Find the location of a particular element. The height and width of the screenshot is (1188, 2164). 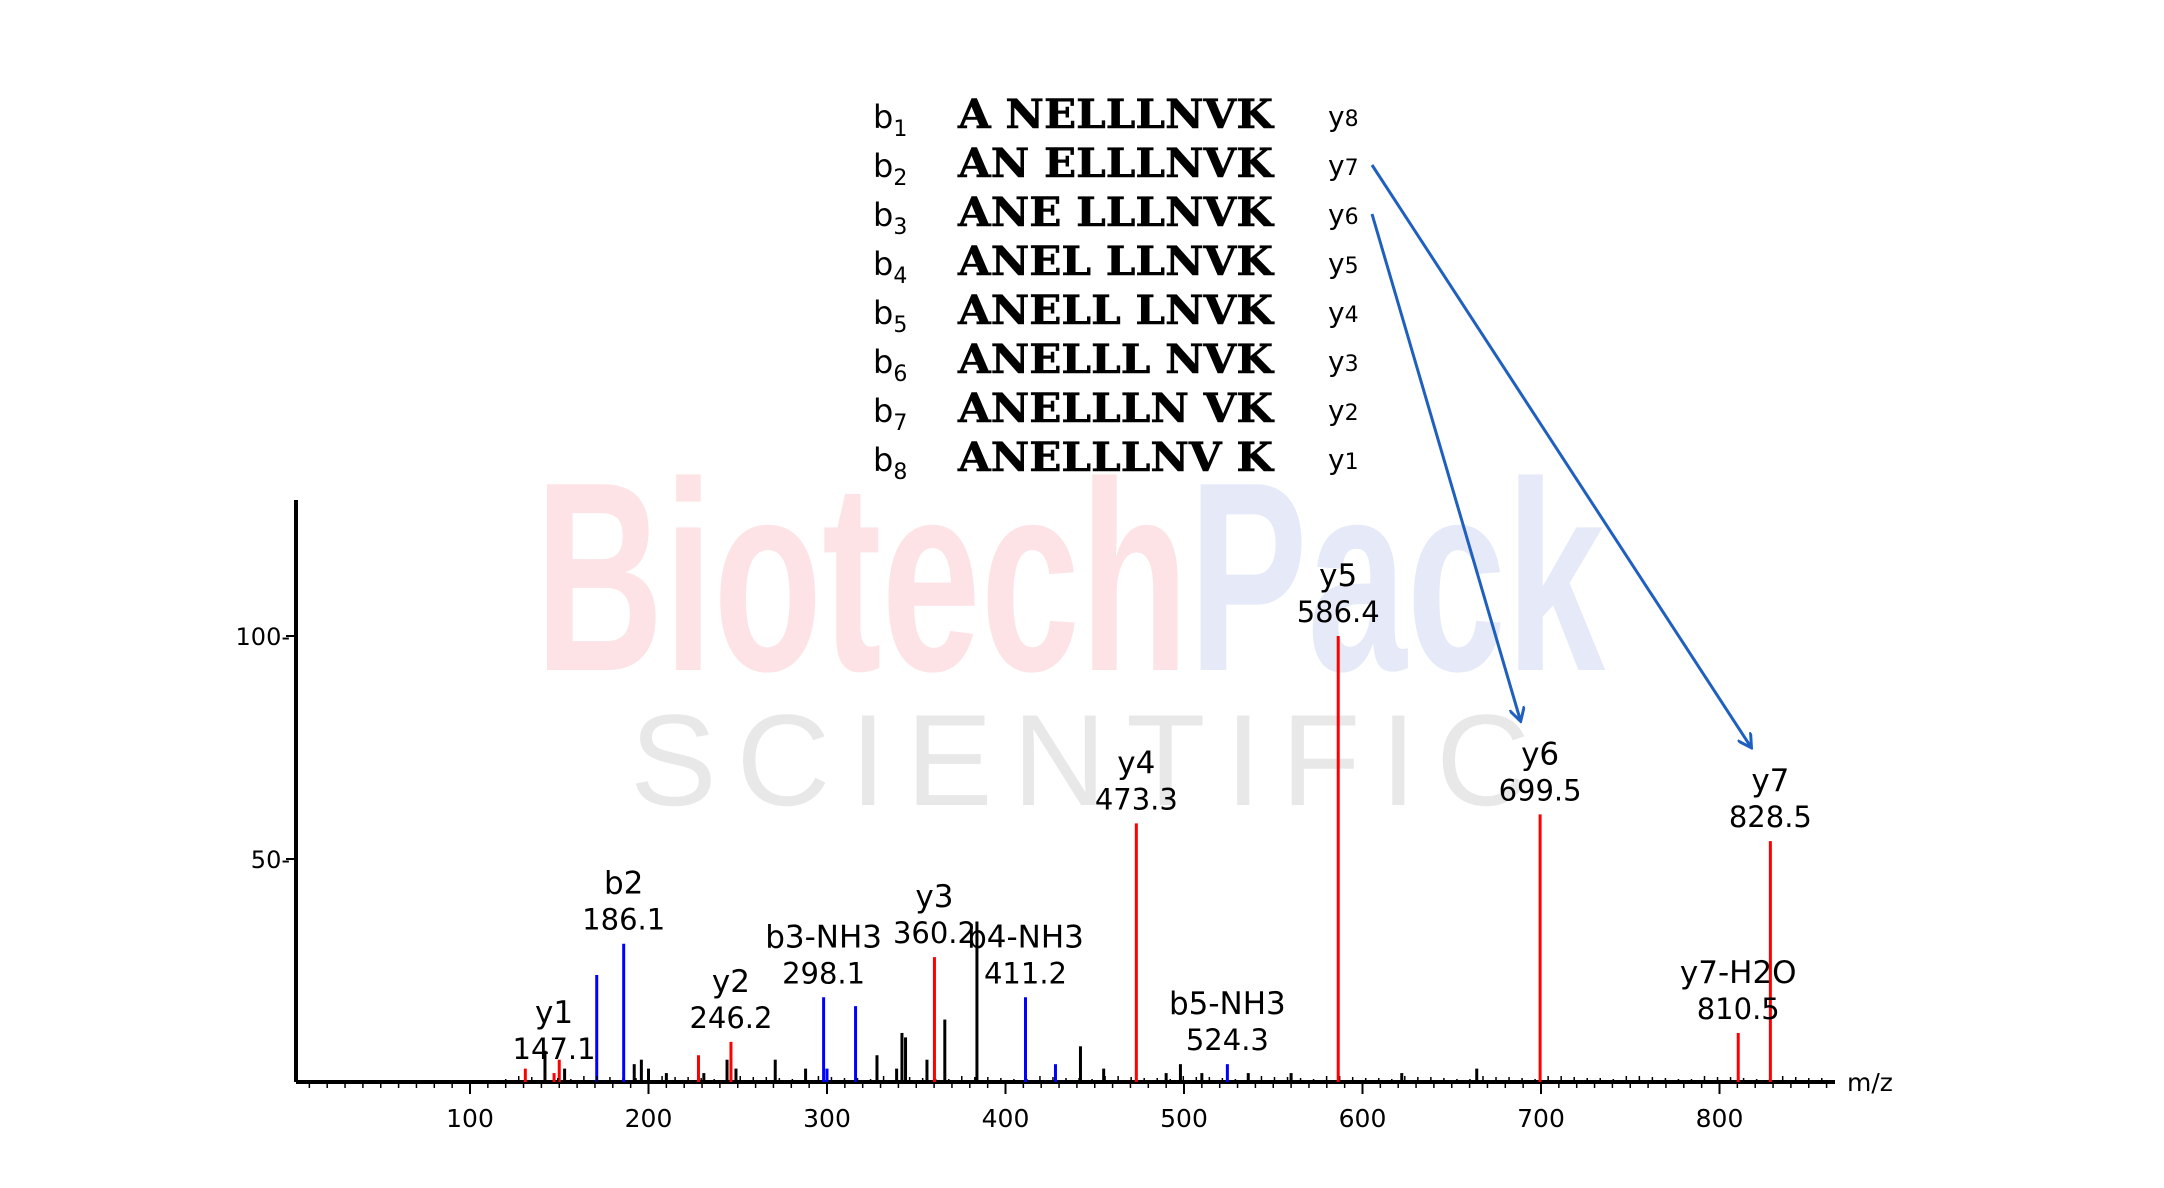

y-tick-label: 50- is located at coordinates (270, 860).